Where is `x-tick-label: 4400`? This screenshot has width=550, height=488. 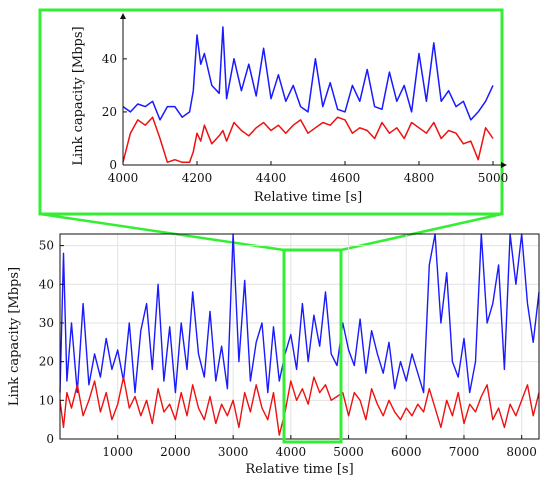 x-tick-label: 4400 is located at coordinates (271, 178).